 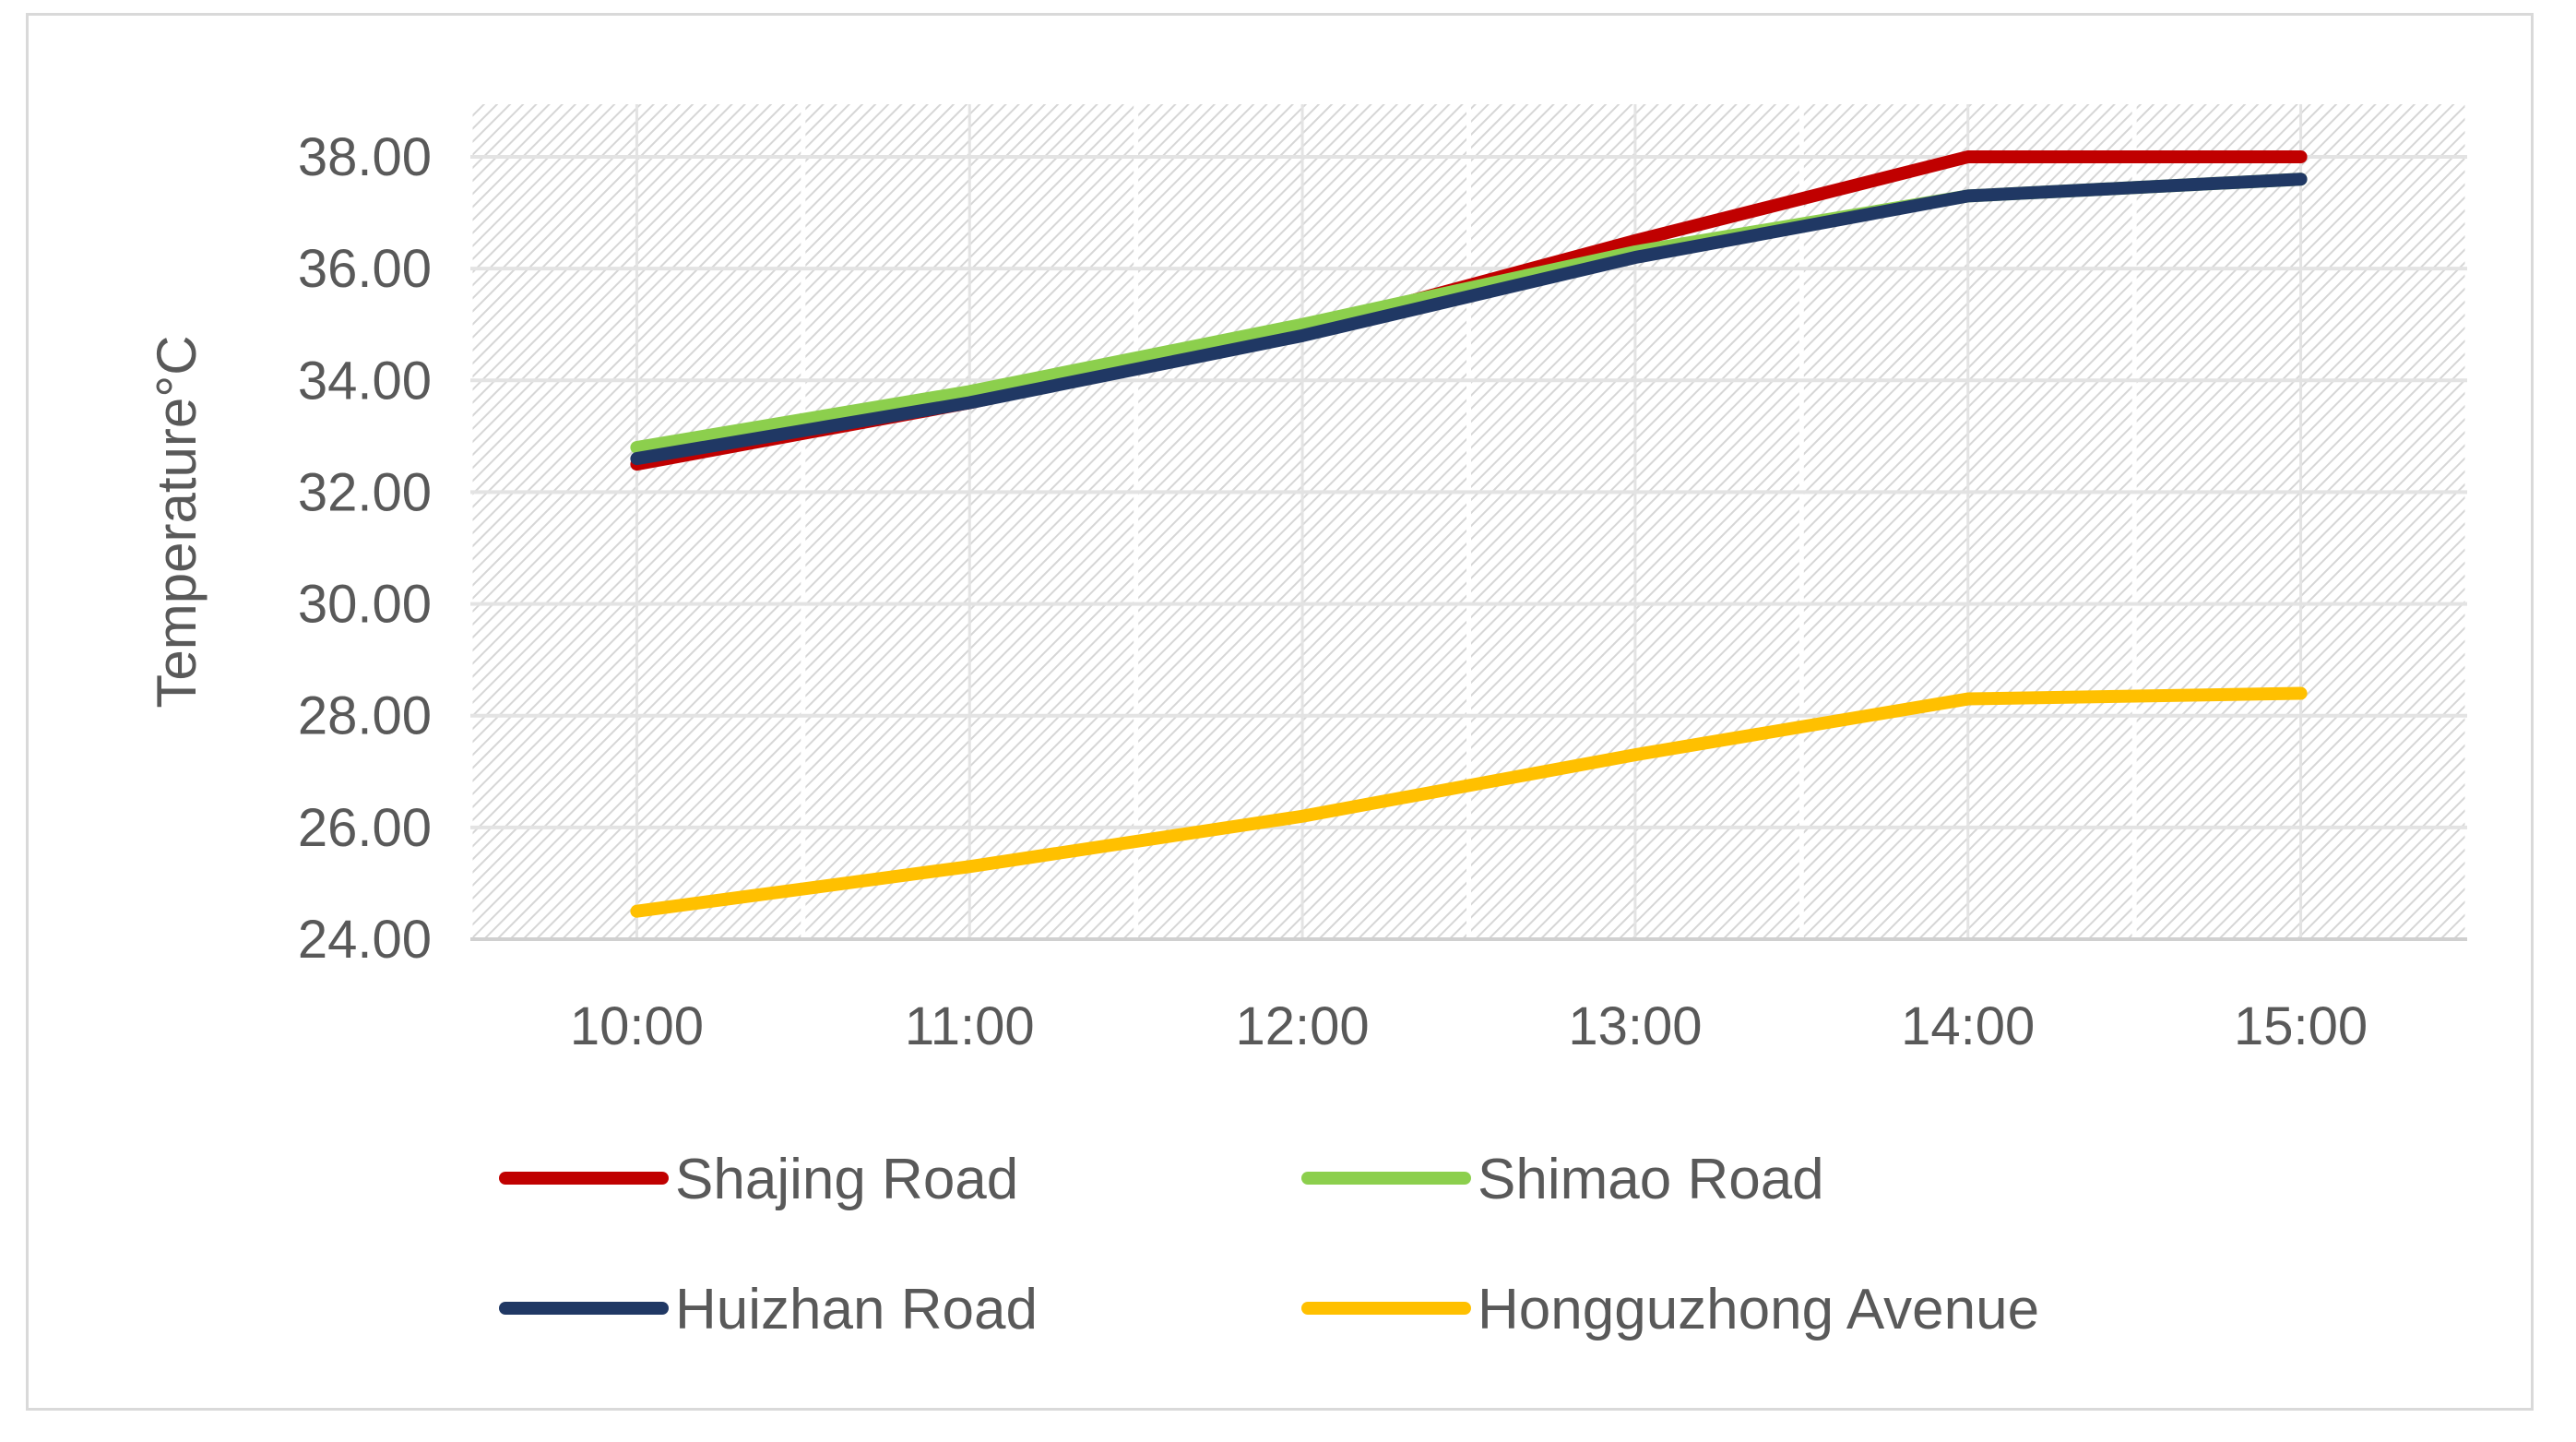 I want to click on y-tick-label: 24.00, so click(x=365, y=940).